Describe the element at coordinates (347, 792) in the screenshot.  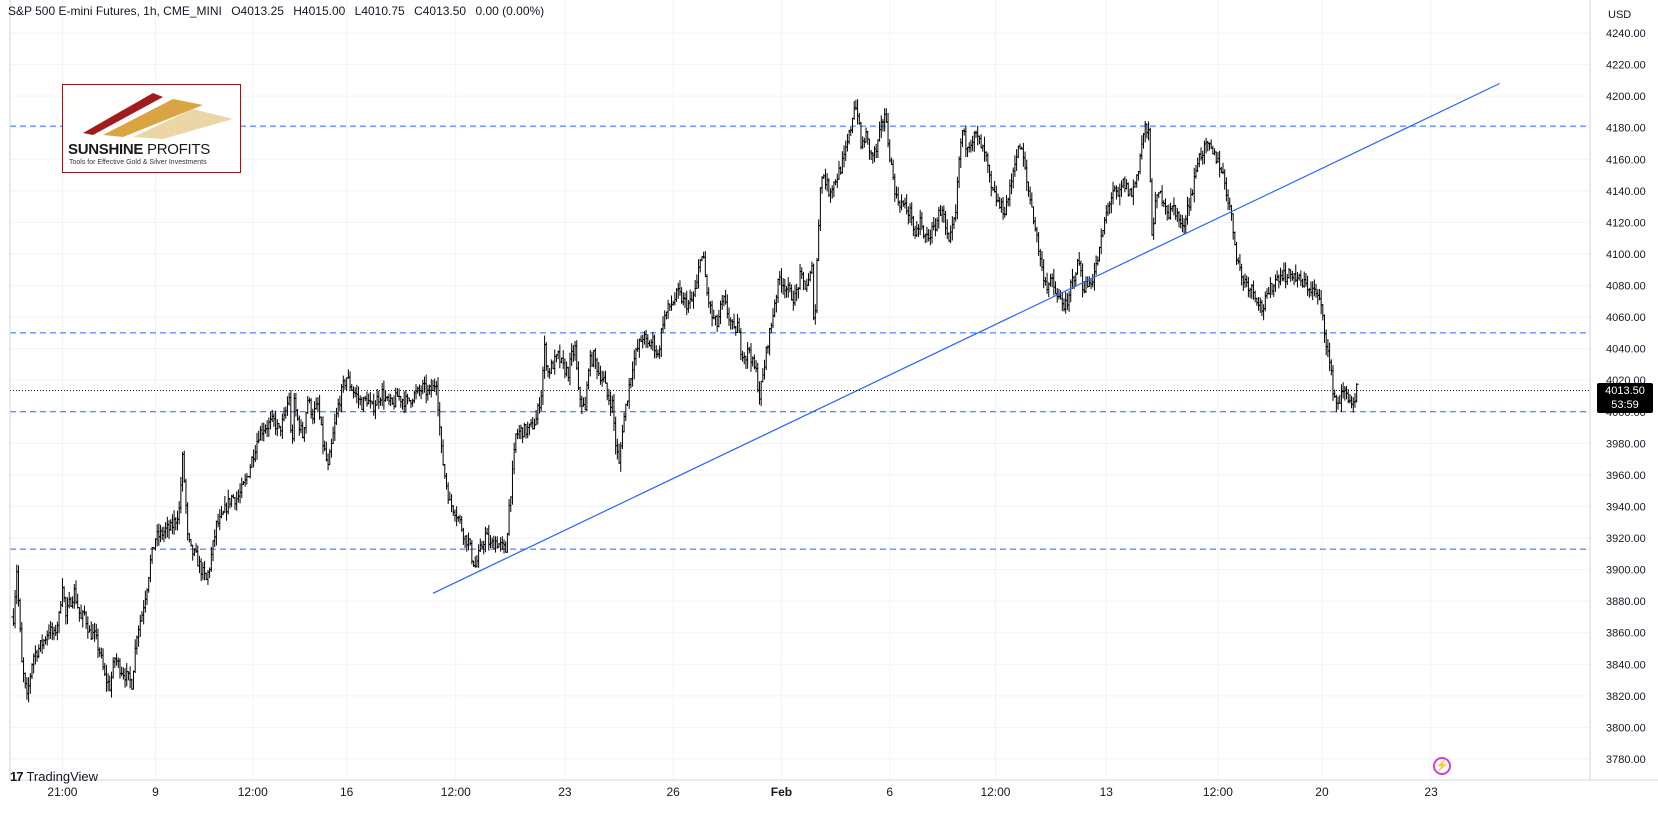
I see `x-tick-label: 16` at that location.